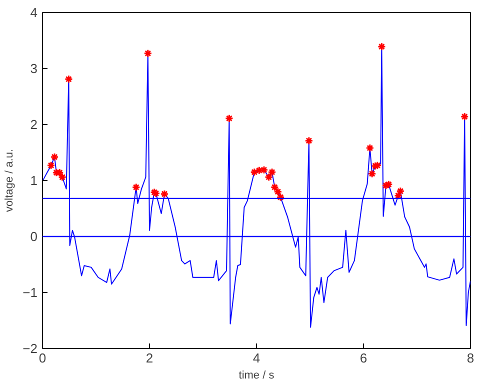  What do you see at coordinates (34, 68) in the screenshot?
I see `y-tick-label: 3` at bounding box center [34, 68].